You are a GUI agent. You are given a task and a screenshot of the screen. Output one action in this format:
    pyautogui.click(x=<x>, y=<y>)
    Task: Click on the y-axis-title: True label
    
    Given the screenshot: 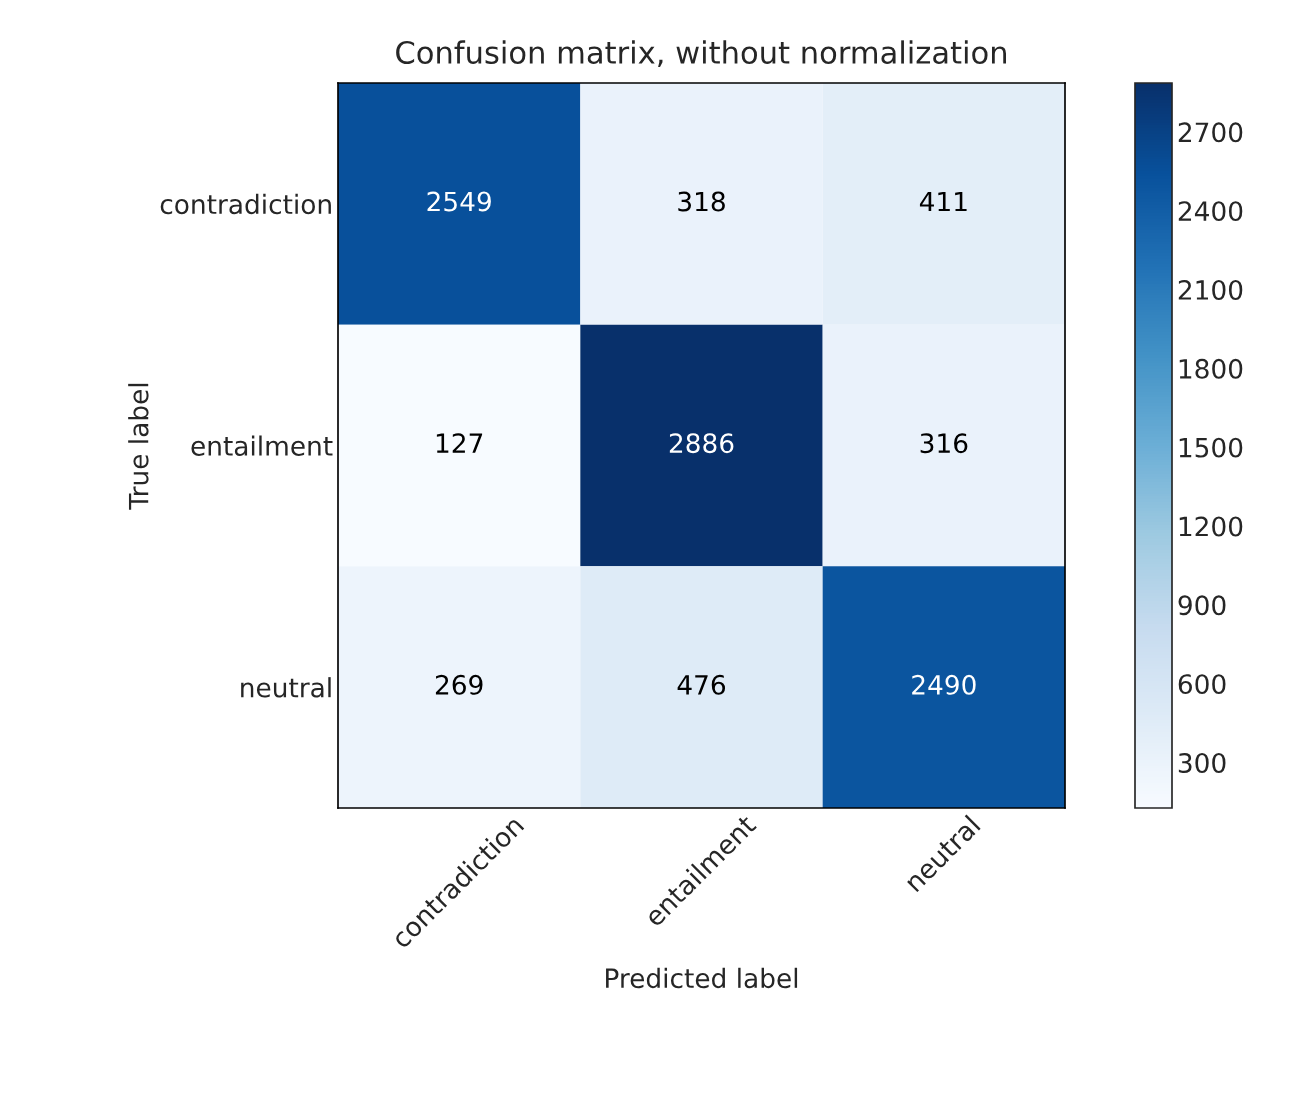 What is the action you would take?
    pyautogui.click(x=138, y=446)
    